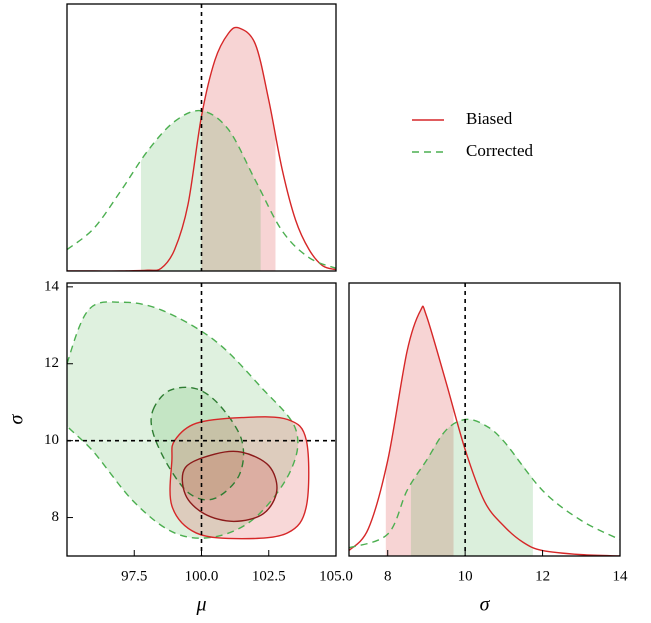 The image size is (651, 623). I want to click on x-tick-label: 10, so click(465, 576).